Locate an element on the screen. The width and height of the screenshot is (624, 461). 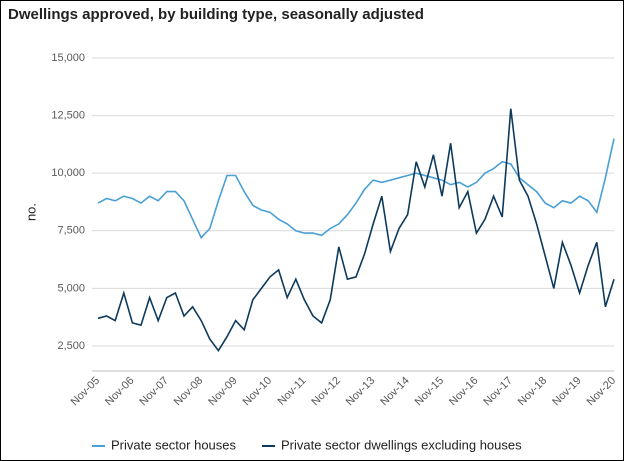
y-tick-label: 15,000 is located at coordinates (68, 58).